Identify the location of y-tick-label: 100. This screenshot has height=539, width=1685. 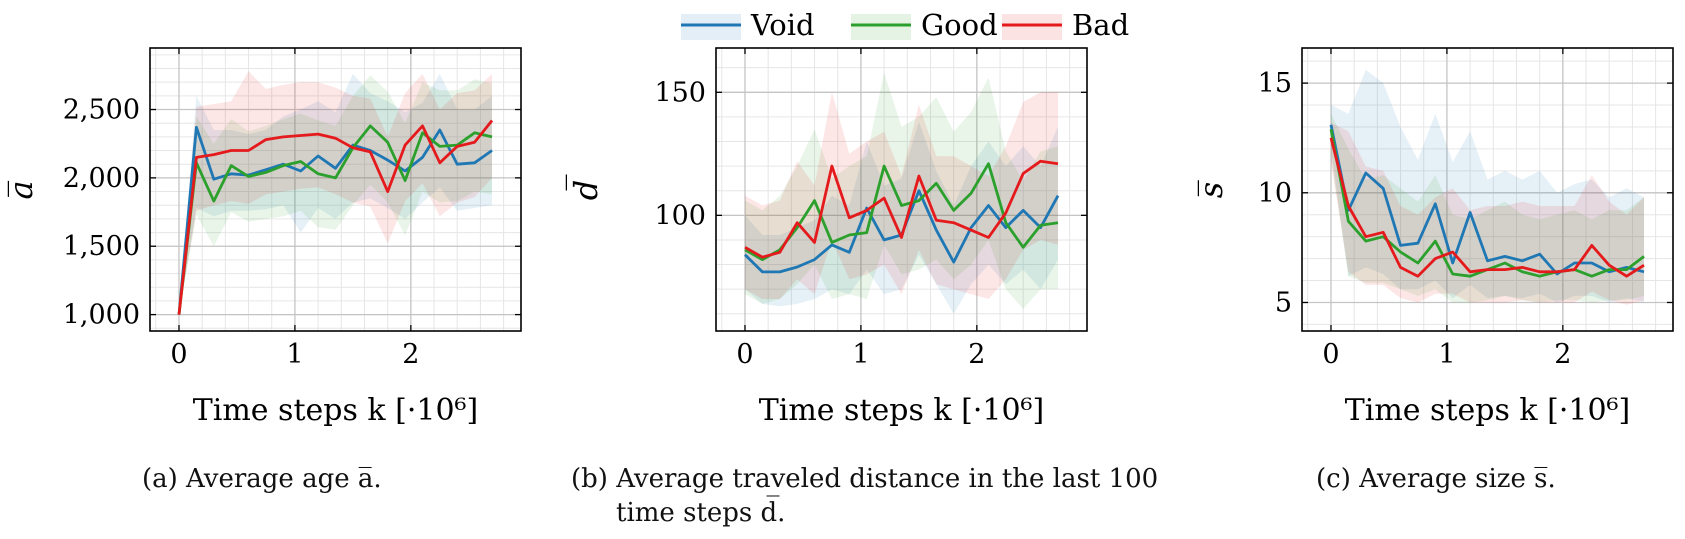
(680, 215).